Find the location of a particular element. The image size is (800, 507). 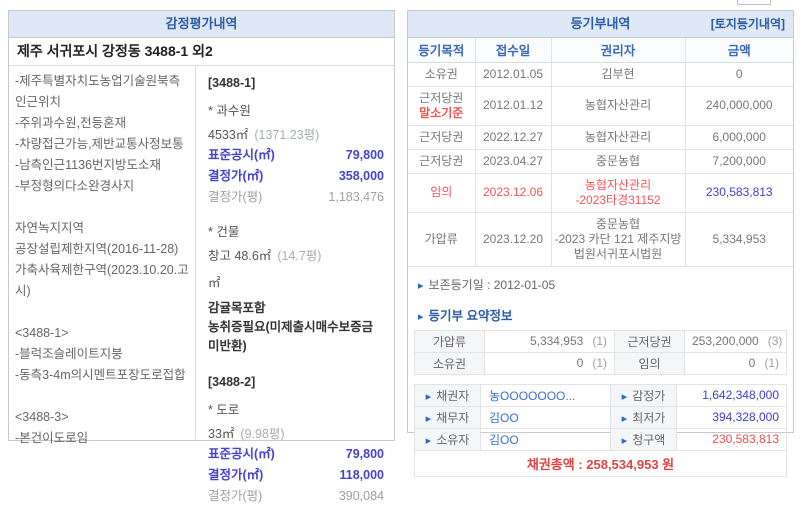

creditor-label: 채권자 is located at coordinates (447, 395).